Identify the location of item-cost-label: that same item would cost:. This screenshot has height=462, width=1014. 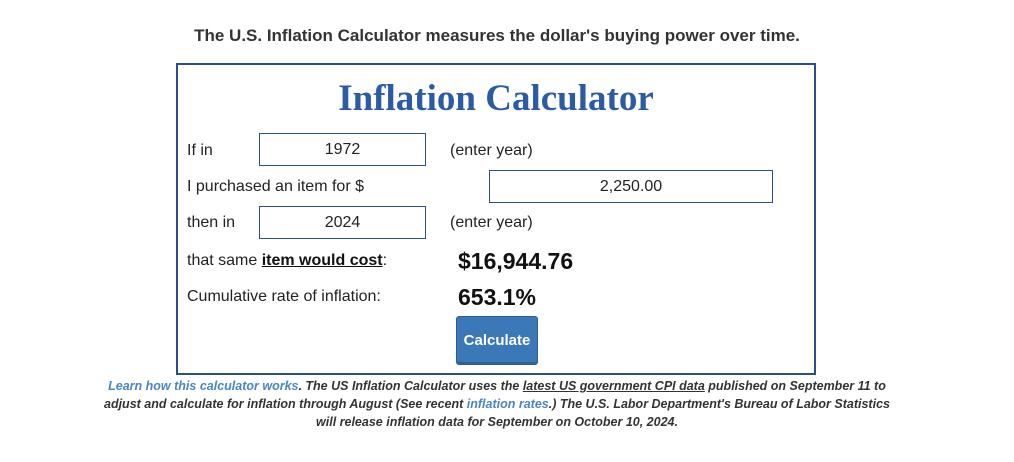
(287, 261).